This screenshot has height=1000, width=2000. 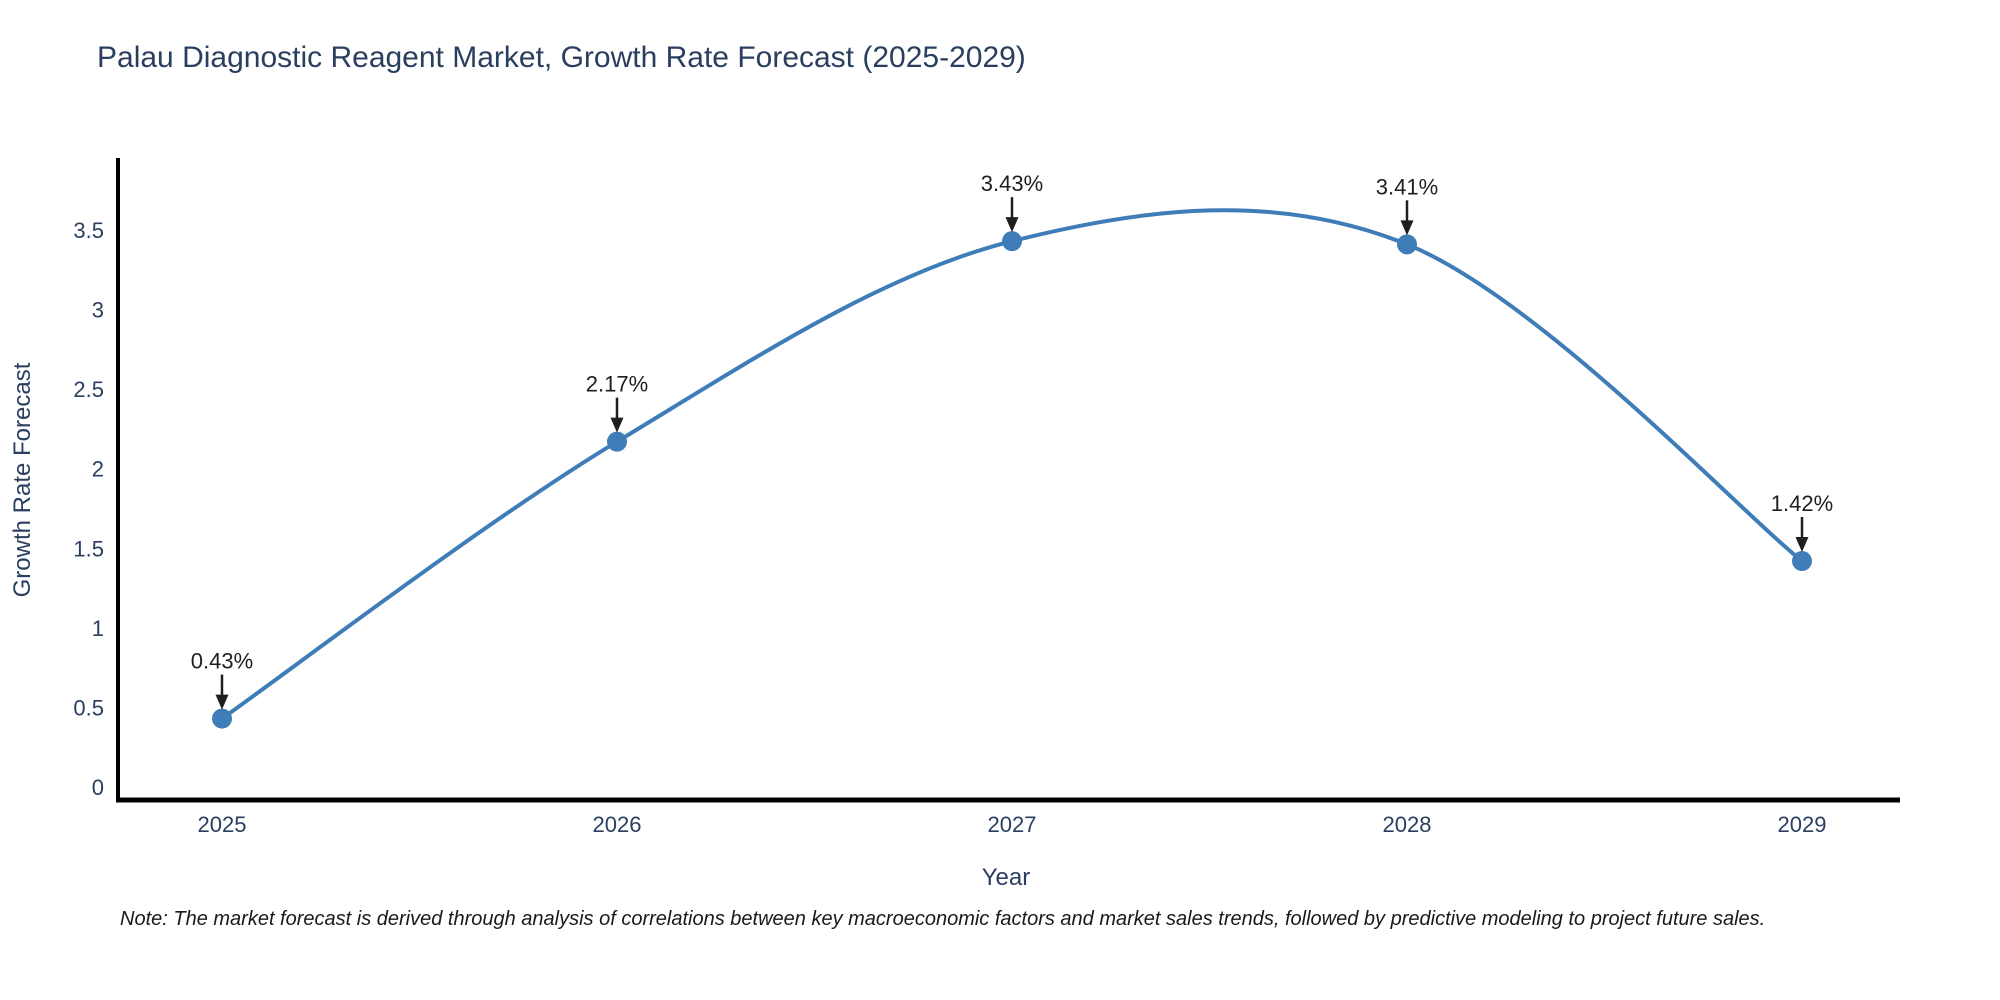 What do you see at coordinates (98, 787) in the screenshot?
I see `y-tick-label: 0` at bounding box center [98, 787].